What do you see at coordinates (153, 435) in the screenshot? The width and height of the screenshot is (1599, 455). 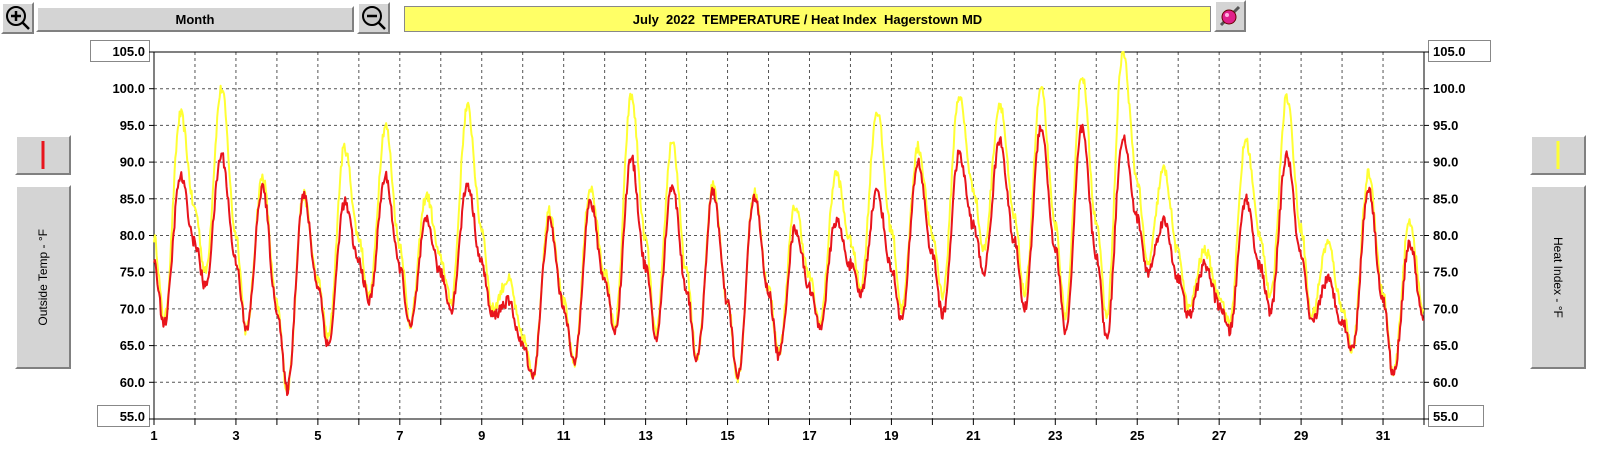 I see `x-tick-label: 1` at bounding box center [153, 435].